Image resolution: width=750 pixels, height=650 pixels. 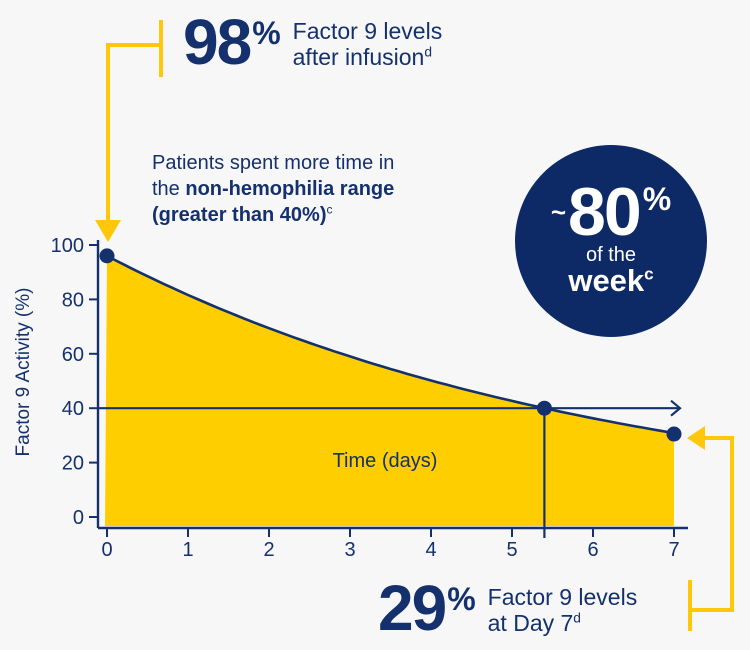 I want to click on bottom-callout-text: Factor 9 levels at Day 7d, so click(x=563, y=610).